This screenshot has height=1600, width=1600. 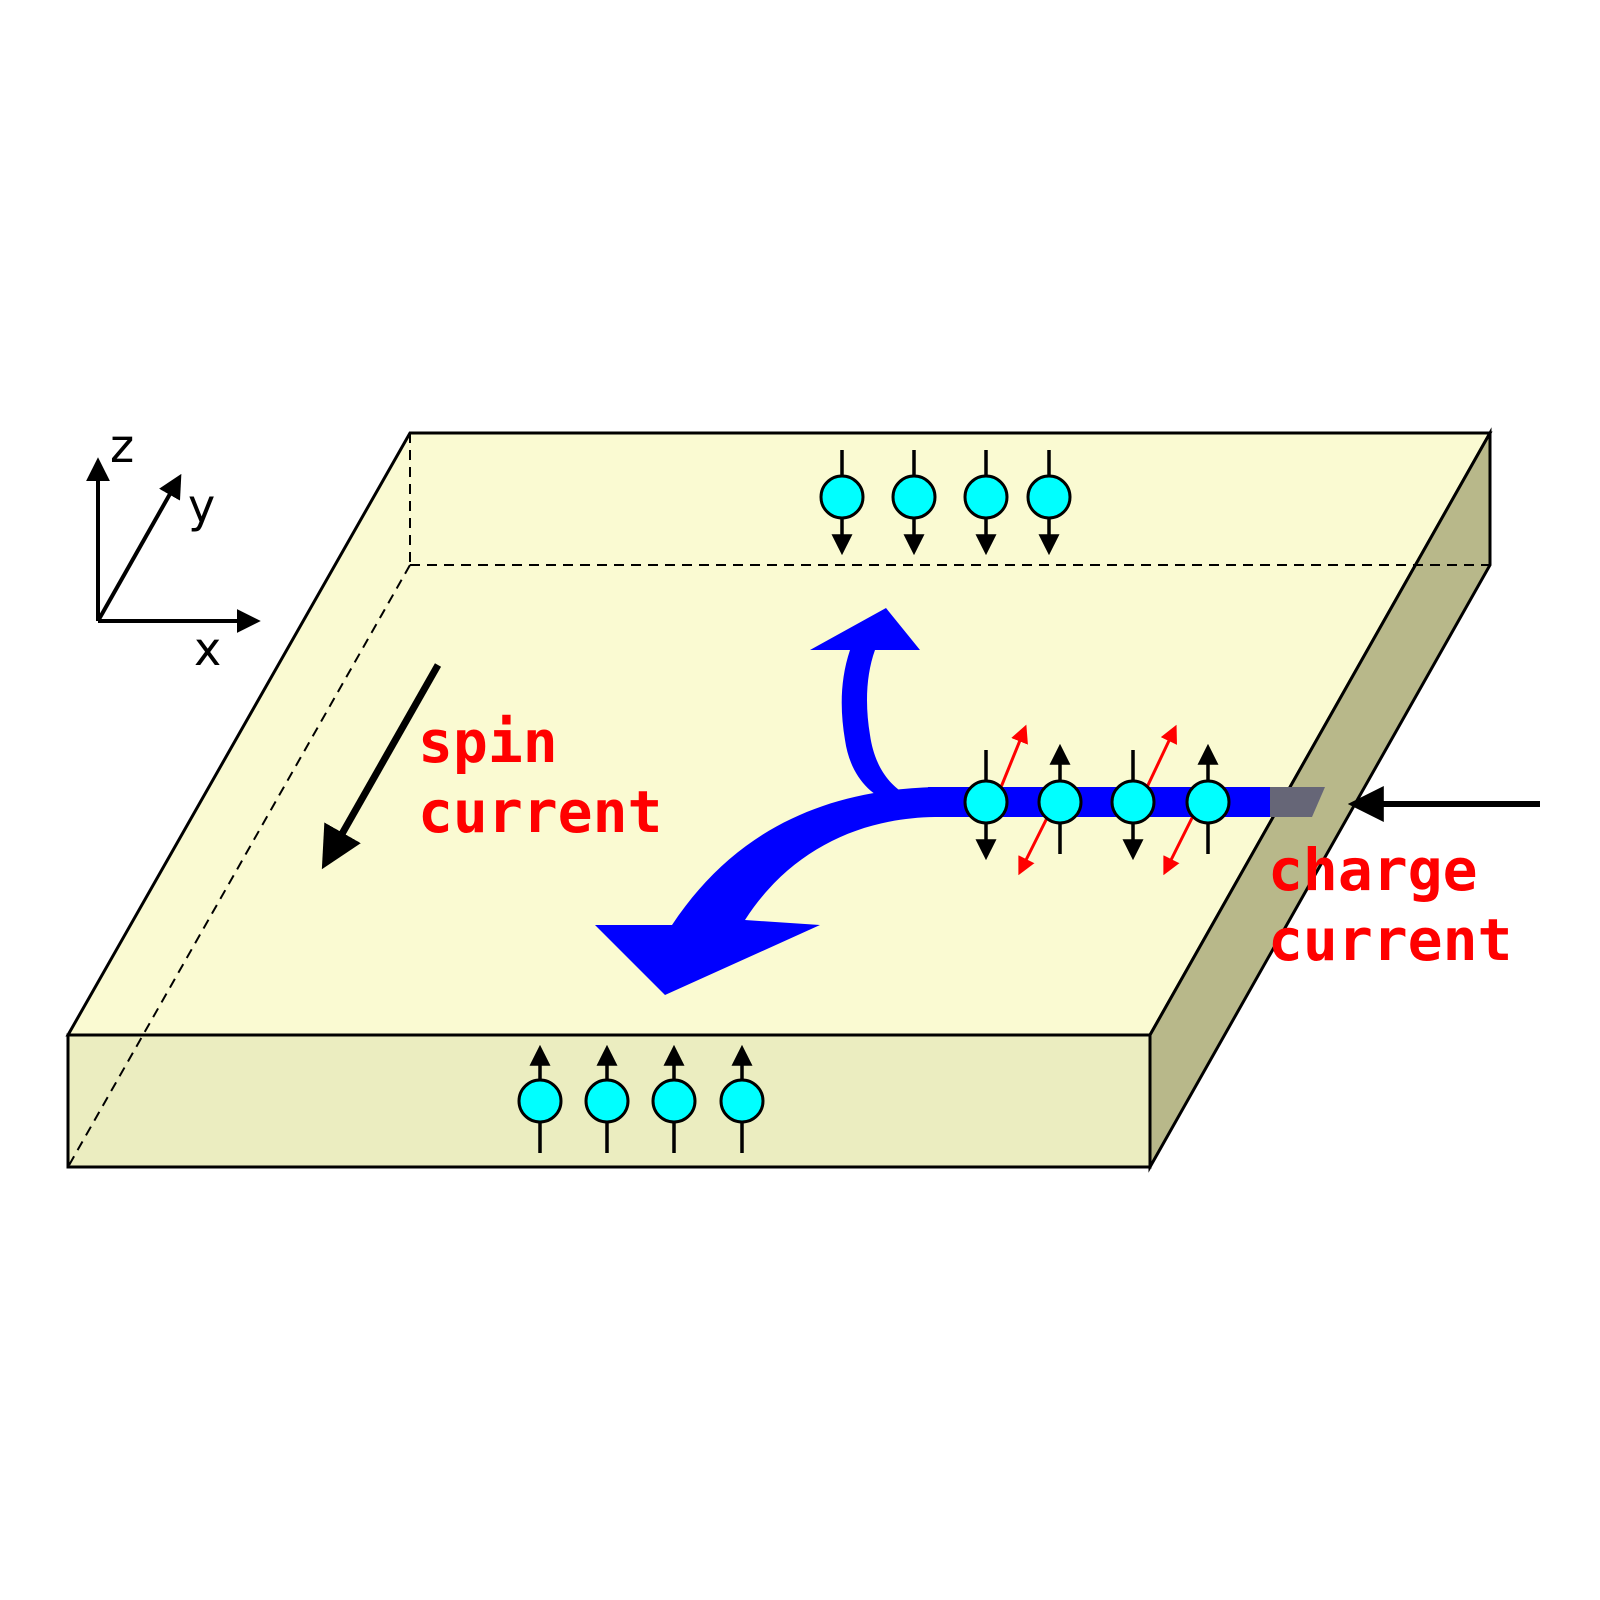 What do you see at coordinates (641, 1098) in the screenshot?
I see `front-edge-electrons` at bounding box center [641, 1098].